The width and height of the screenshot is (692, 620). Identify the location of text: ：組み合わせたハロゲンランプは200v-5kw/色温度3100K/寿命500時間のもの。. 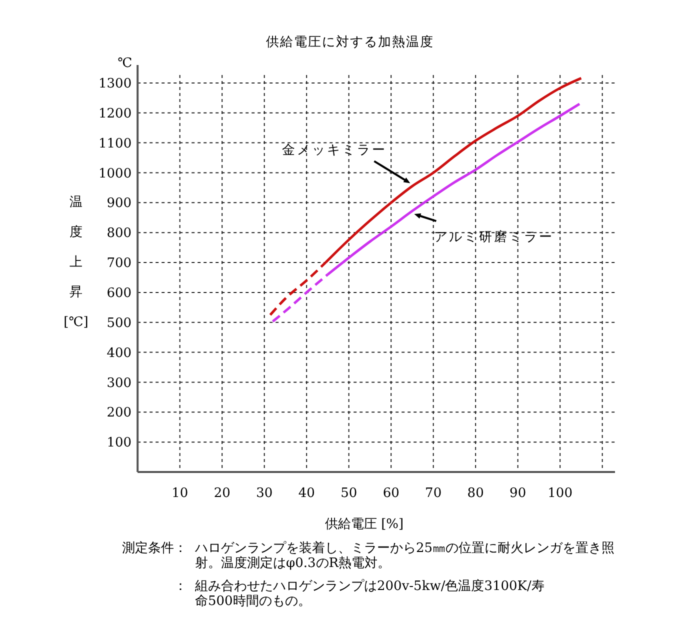
(359, 593).